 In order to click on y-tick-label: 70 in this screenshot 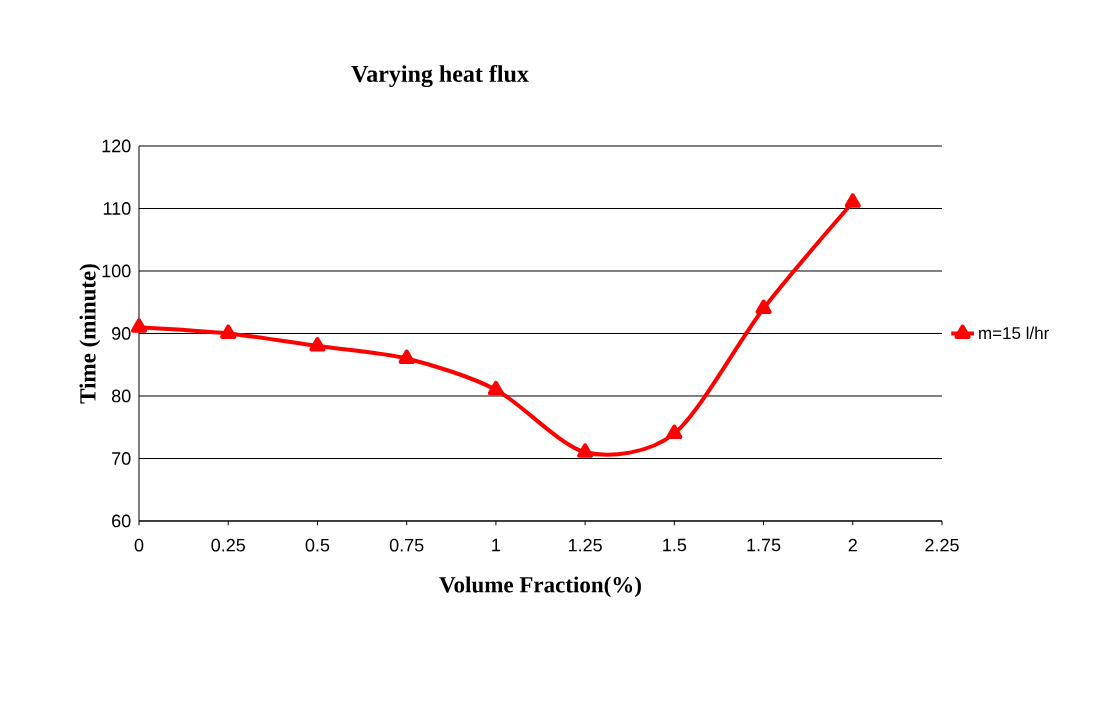, I will do `click(121, 458)`.